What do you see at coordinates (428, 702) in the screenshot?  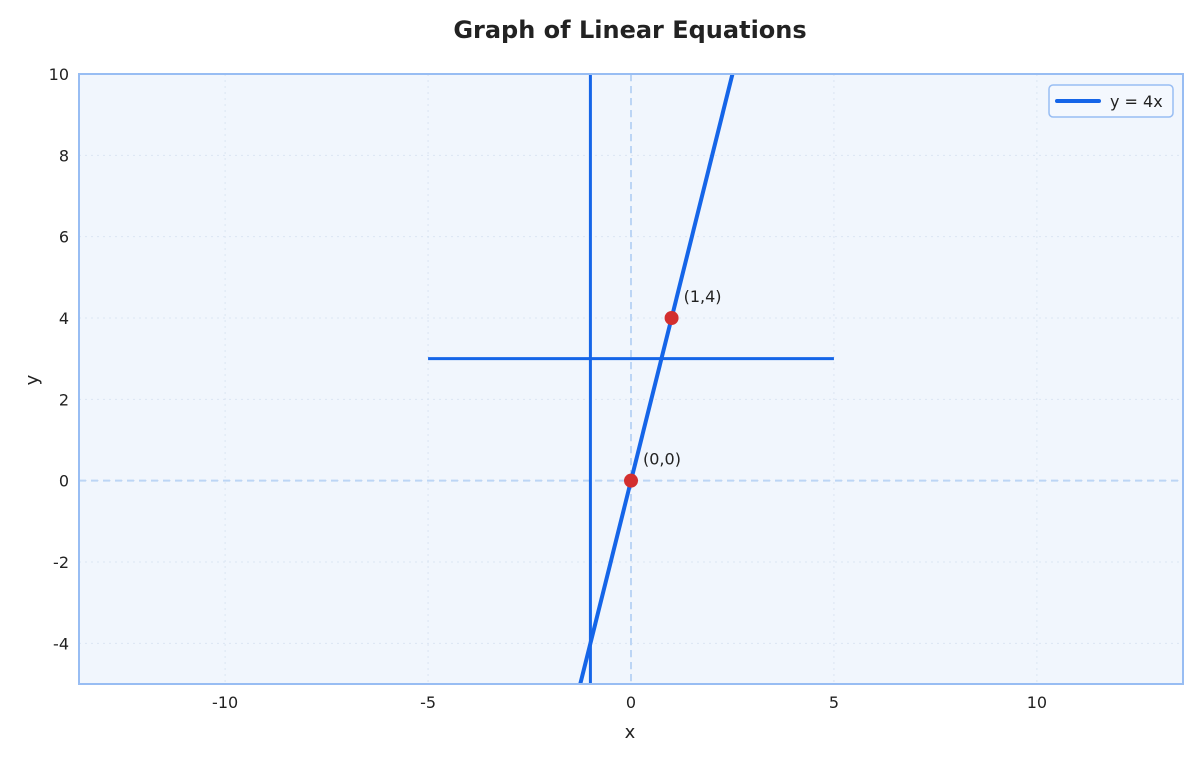 I see `x-tick-label: -5` at bounding box center [428, 702].